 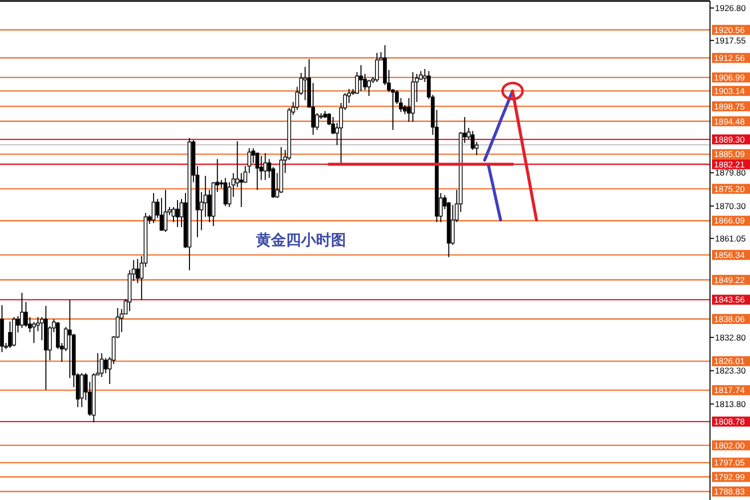 What do you see at coordinates (729, 57) in the screenshot?
I see `ref-line-label: 1912.56` at bounding box center [729, 57].